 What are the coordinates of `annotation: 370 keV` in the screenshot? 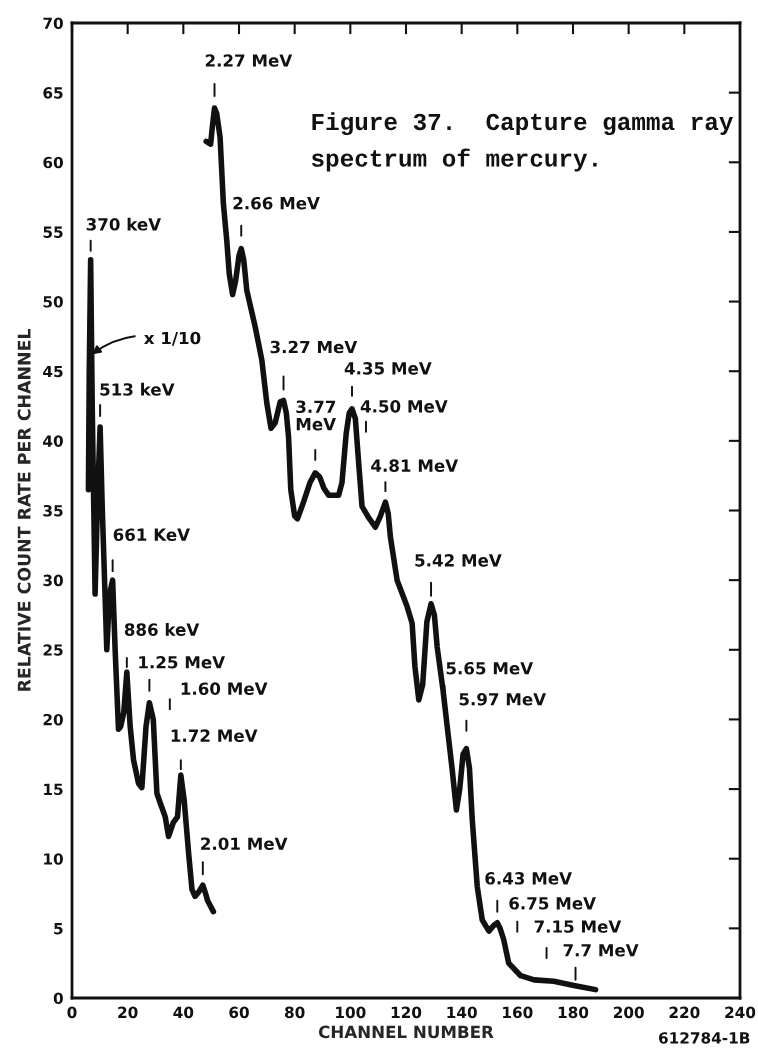 It's located at (124, 224).